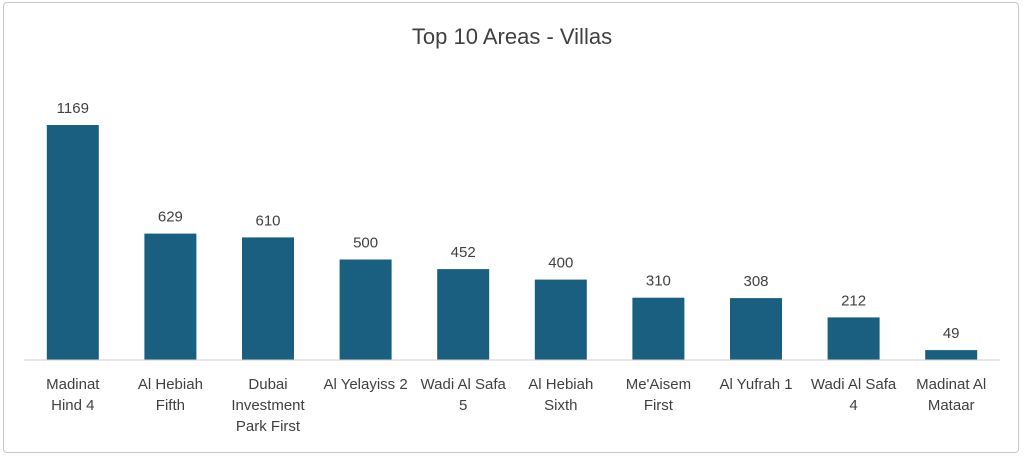  What do you see at coordinates (72, 405) in the screenshot?
I see `x-tick-label-line: Hind 4` at bounding box center [72, 405].